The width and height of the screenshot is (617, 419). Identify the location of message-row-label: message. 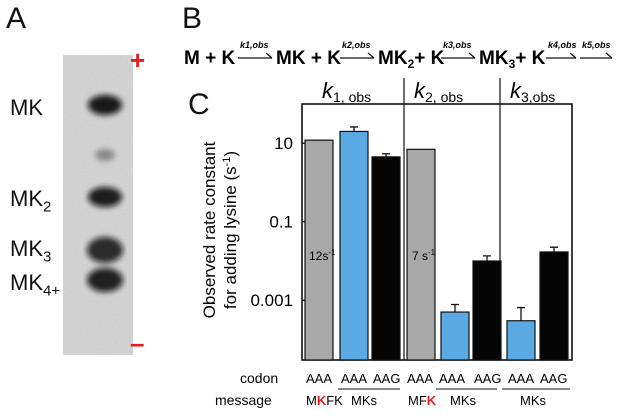
(243, 400).